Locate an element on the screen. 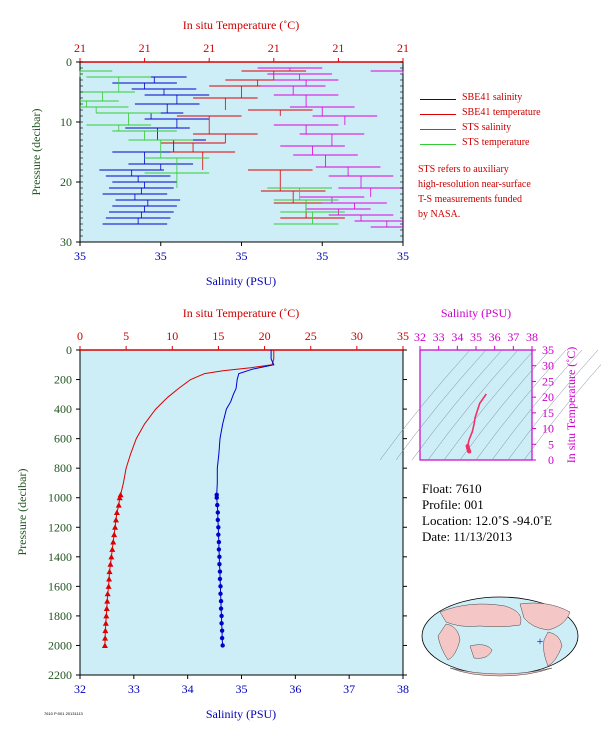 Image resolution: width=601 pixels, height=736 pixels. ts-temperature-tick-label: 35 is located at coordinates (548, 350).